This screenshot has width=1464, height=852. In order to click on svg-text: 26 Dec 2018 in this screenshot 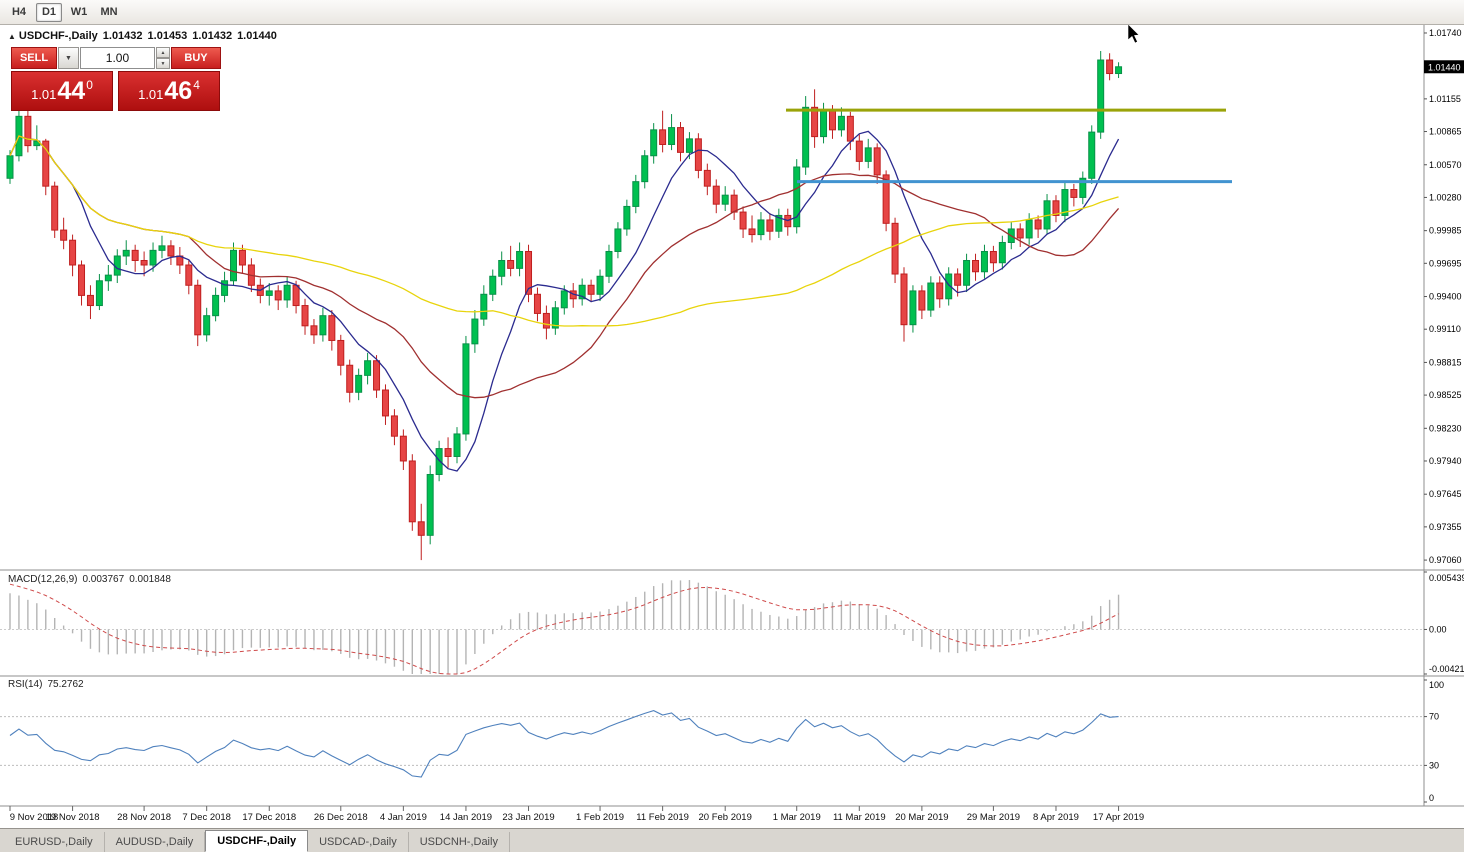, I will do `click(341, 817)`.